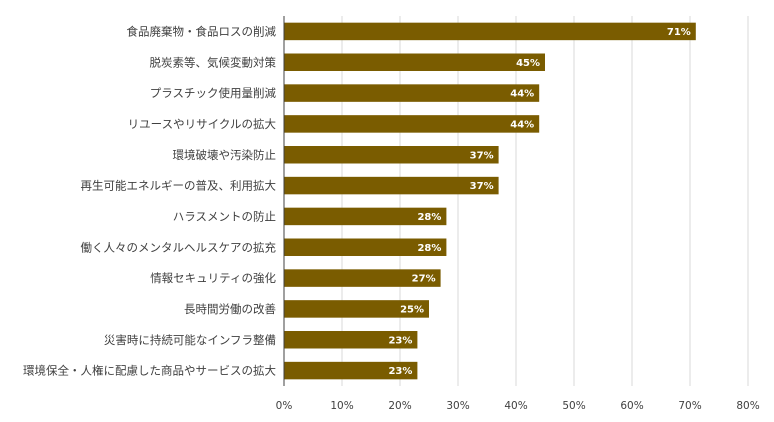 The height and width of the screenshot is (422, 774). What do you see at coordinates (457, 406) in the screenshot?
I see `x-tick-label: 30%` at bounding box center [457, 406].